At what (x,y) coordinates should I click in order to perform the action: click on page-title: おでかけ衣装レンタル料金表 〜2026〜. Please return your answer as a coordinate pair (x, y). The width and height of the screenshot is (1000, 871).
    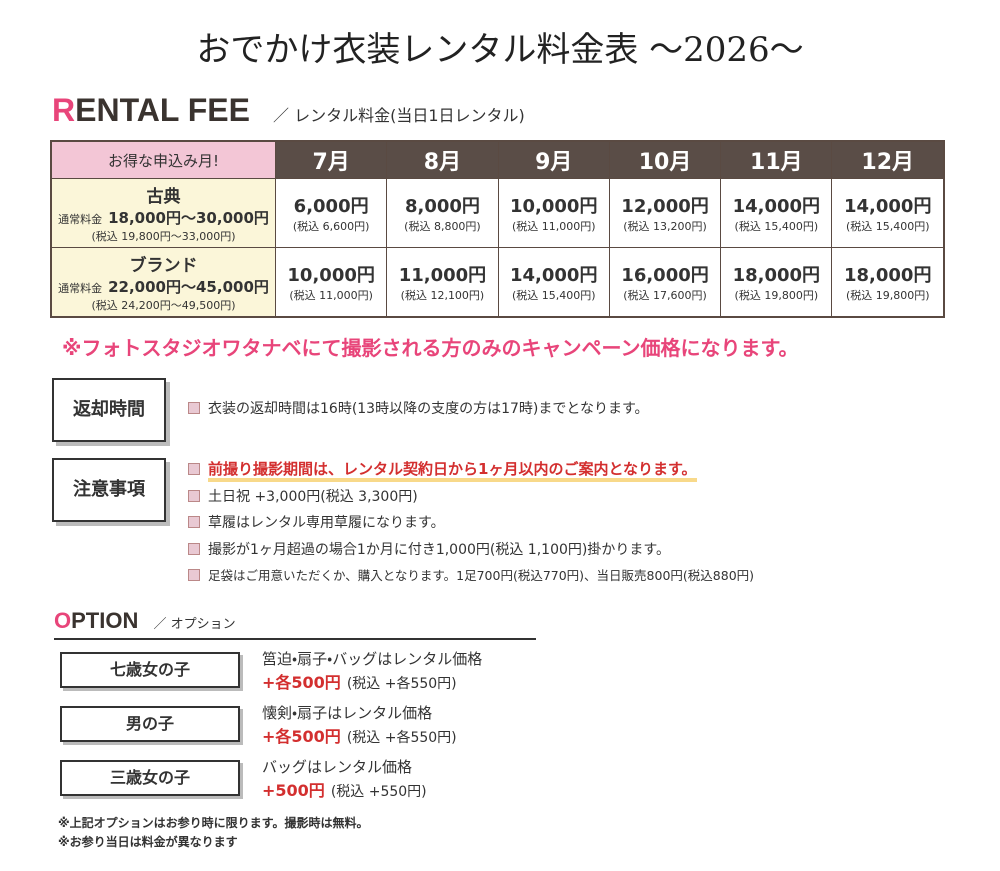
    Looking at the image, I should click on (500, 50).